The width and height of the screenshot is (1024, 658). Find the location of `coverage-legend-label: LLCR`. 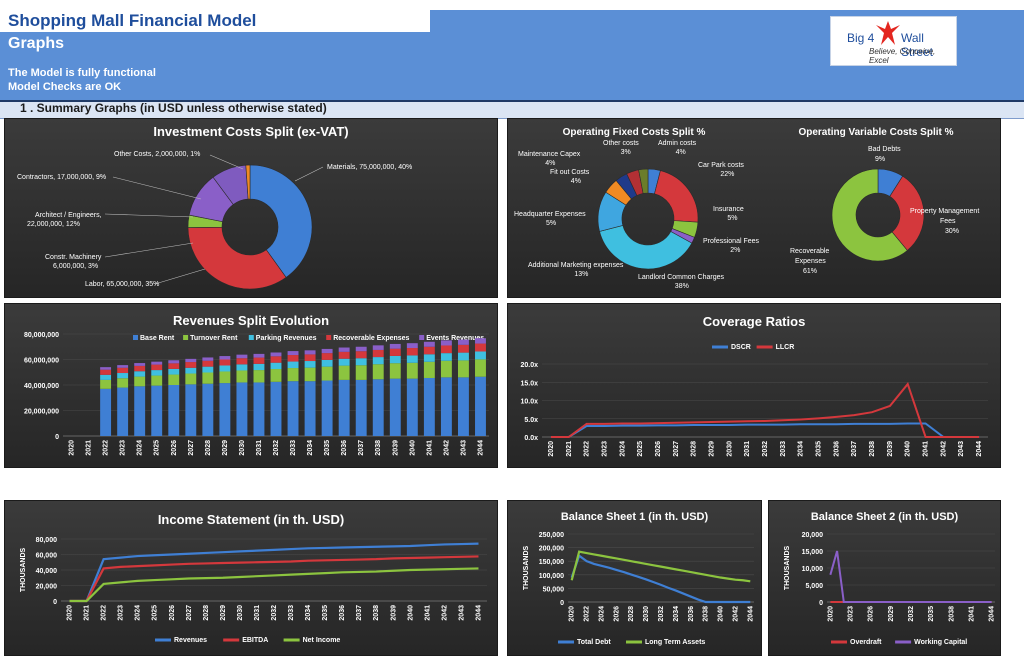

coverage-legend-label: LLCR is located at coordinates (785, 347).